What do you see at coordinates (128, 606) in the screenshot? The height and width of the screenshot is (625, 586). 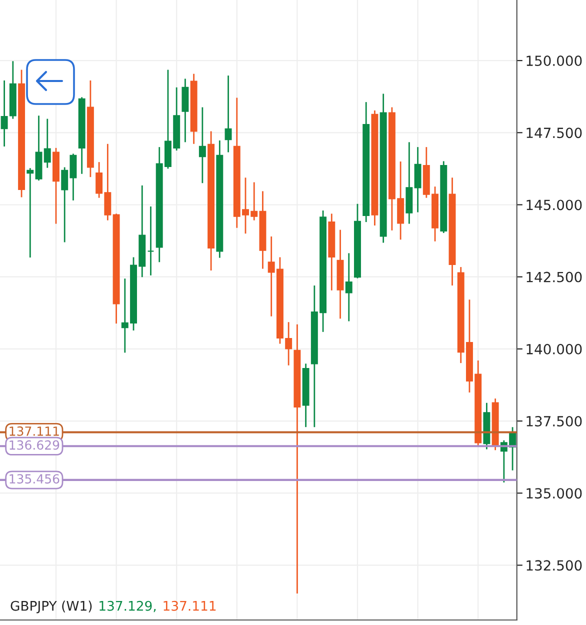 I see `annotation: 137.129,` at bounding box center [128, 606].